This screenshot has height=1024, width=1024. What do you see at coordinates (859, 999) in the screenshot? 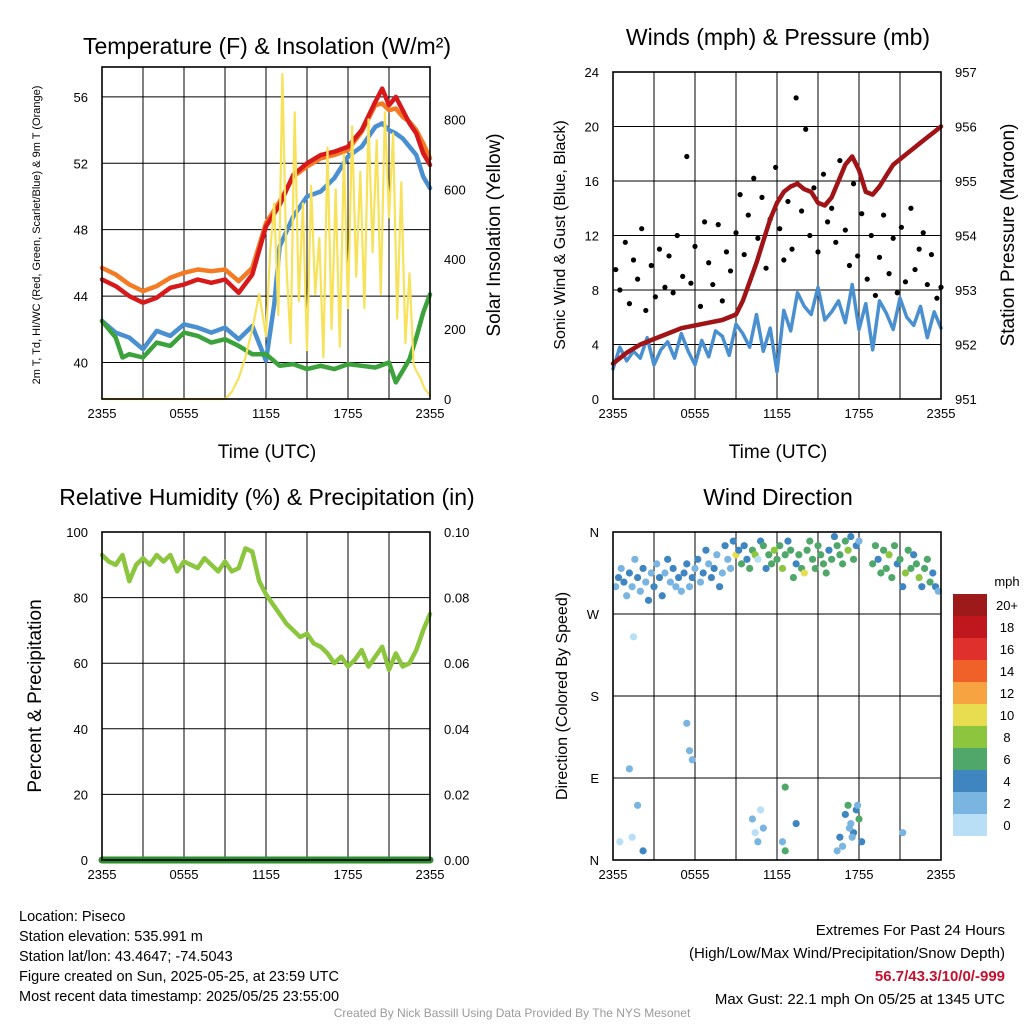
I see `max-gust-text: Max Gust: 22.1 mph On 05/25 at 1345 UTC` at bounding box center [859, 999].